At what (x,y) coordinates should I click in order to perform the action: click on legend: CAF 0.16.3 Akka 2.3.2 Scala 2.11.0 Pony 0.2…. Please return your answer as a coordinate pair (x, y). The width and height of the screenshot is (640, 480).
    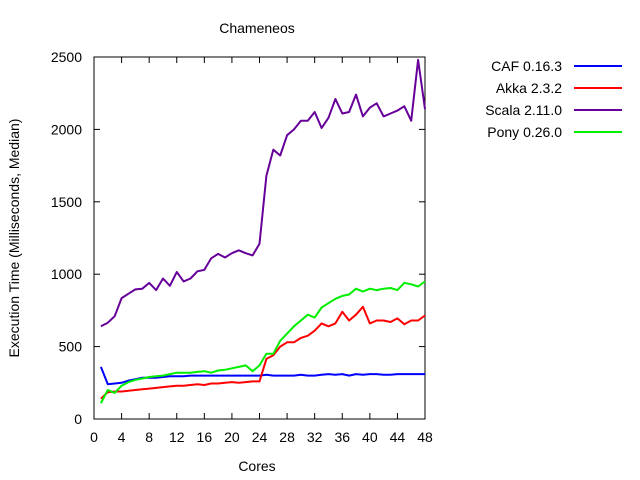
    Looking at the image, I should click on (553, 99).